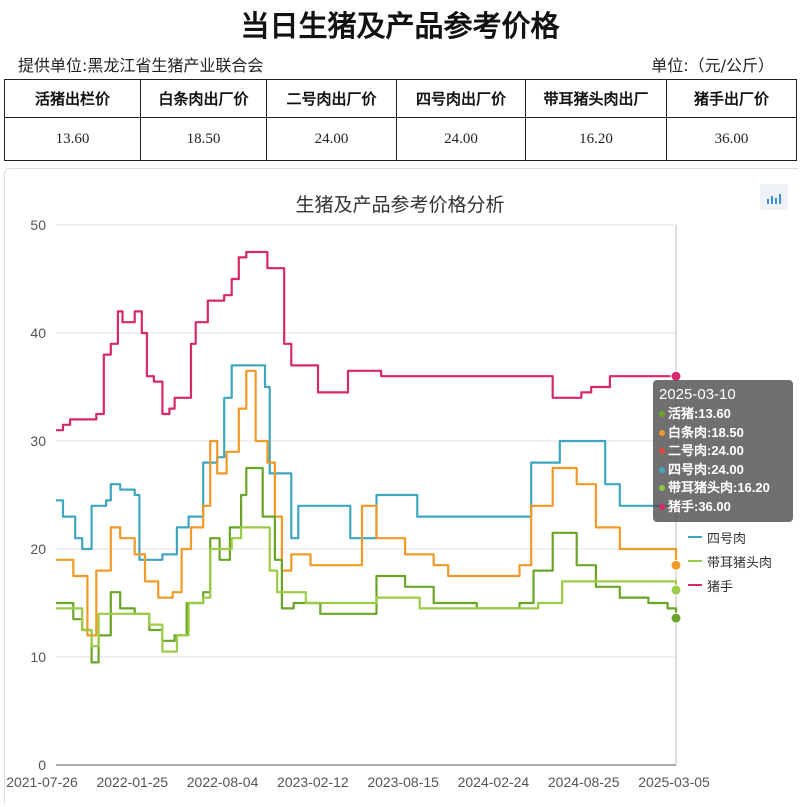 Image resolution: width=800 pixels, height=807 pixels. I want to click on x-tick-label: 2021-07-26, so click(42, 782).